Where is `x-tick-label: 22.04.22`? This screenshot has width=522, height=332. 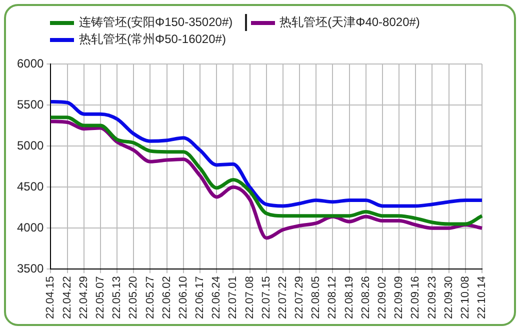
x-tick-label: 22.04.22 is located at coordinates (67, 298).